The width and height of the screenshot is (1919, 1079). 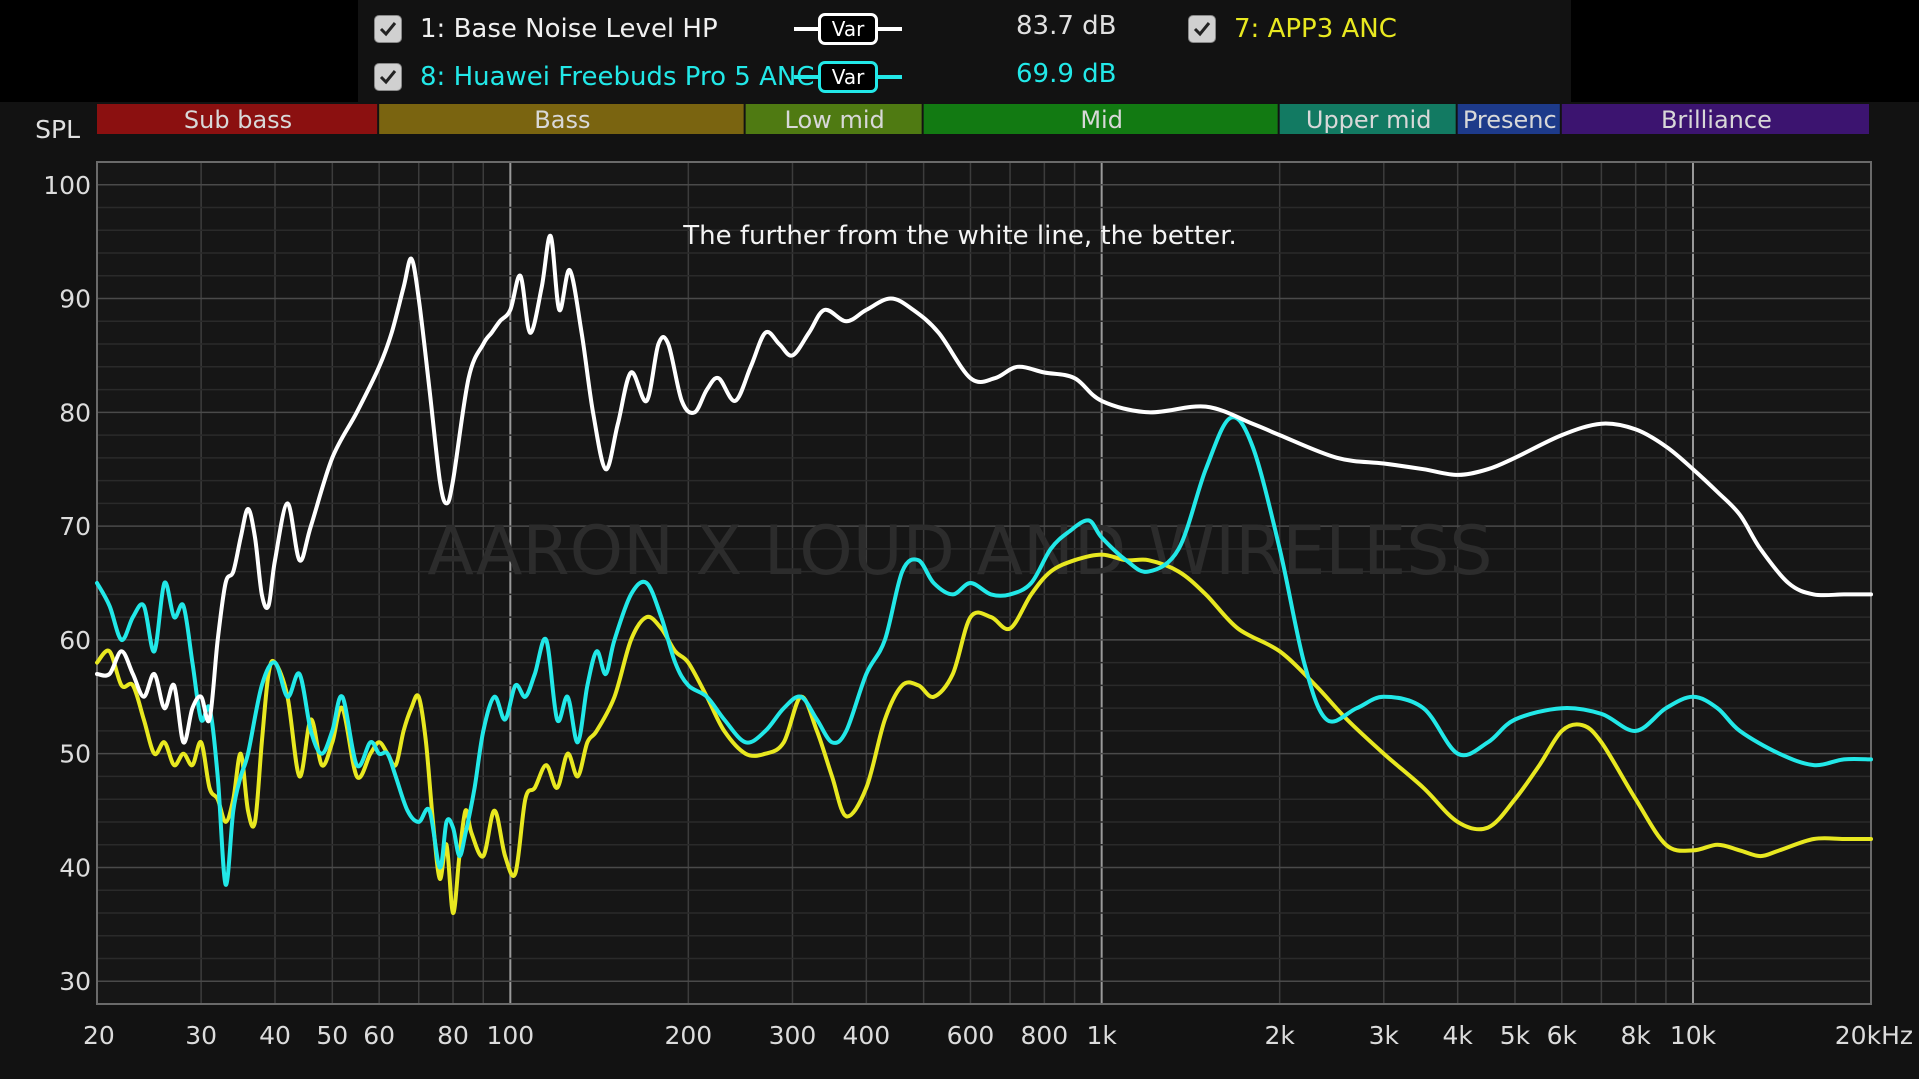 What do you see at coordinates (67, 185) in the screenshot?
I see `y-tick-label: 100` at bounding box center [67, 185].